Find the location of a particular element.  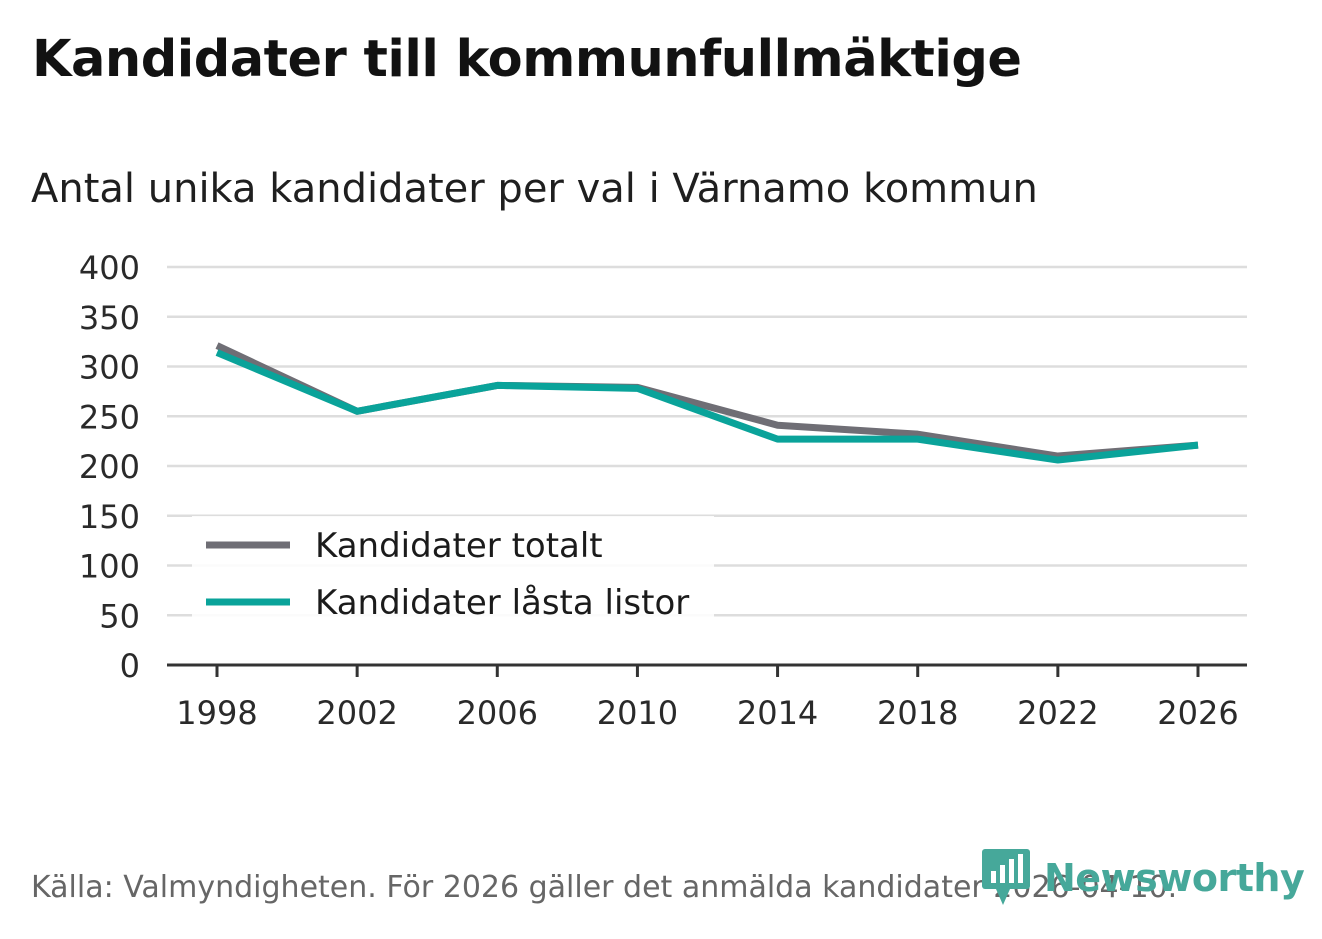

x-tick-label: 2018 is located at coordinates (917, 713).